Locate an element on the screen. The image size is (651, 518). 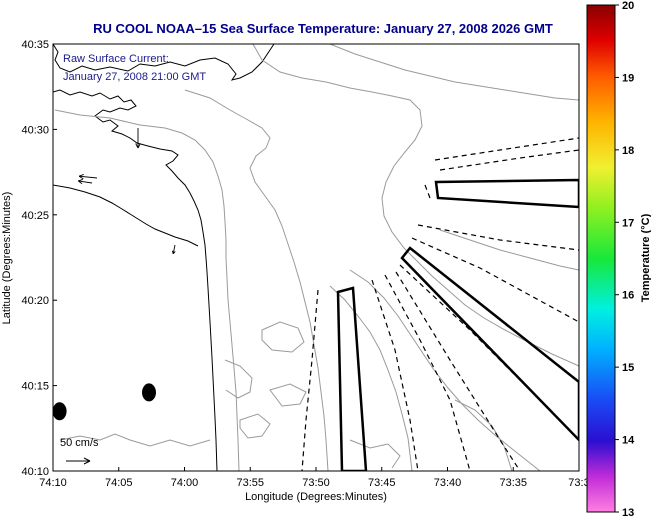
scale-label: 50 cm/s is located at coordinates (79, 443).